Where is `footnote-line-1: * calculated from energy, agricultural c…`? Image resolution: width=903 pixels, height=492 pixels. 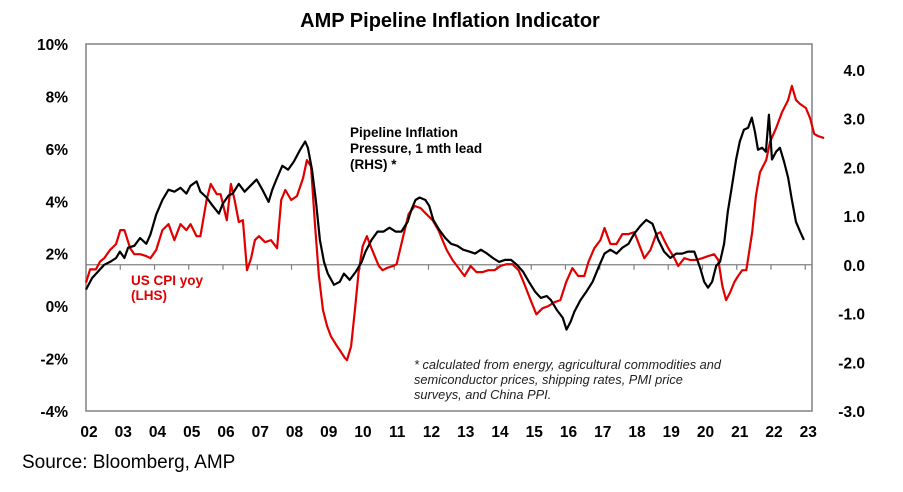 footnote-line-1: * calculated from energy, agricultural c… is located at coordinates (568, 364).